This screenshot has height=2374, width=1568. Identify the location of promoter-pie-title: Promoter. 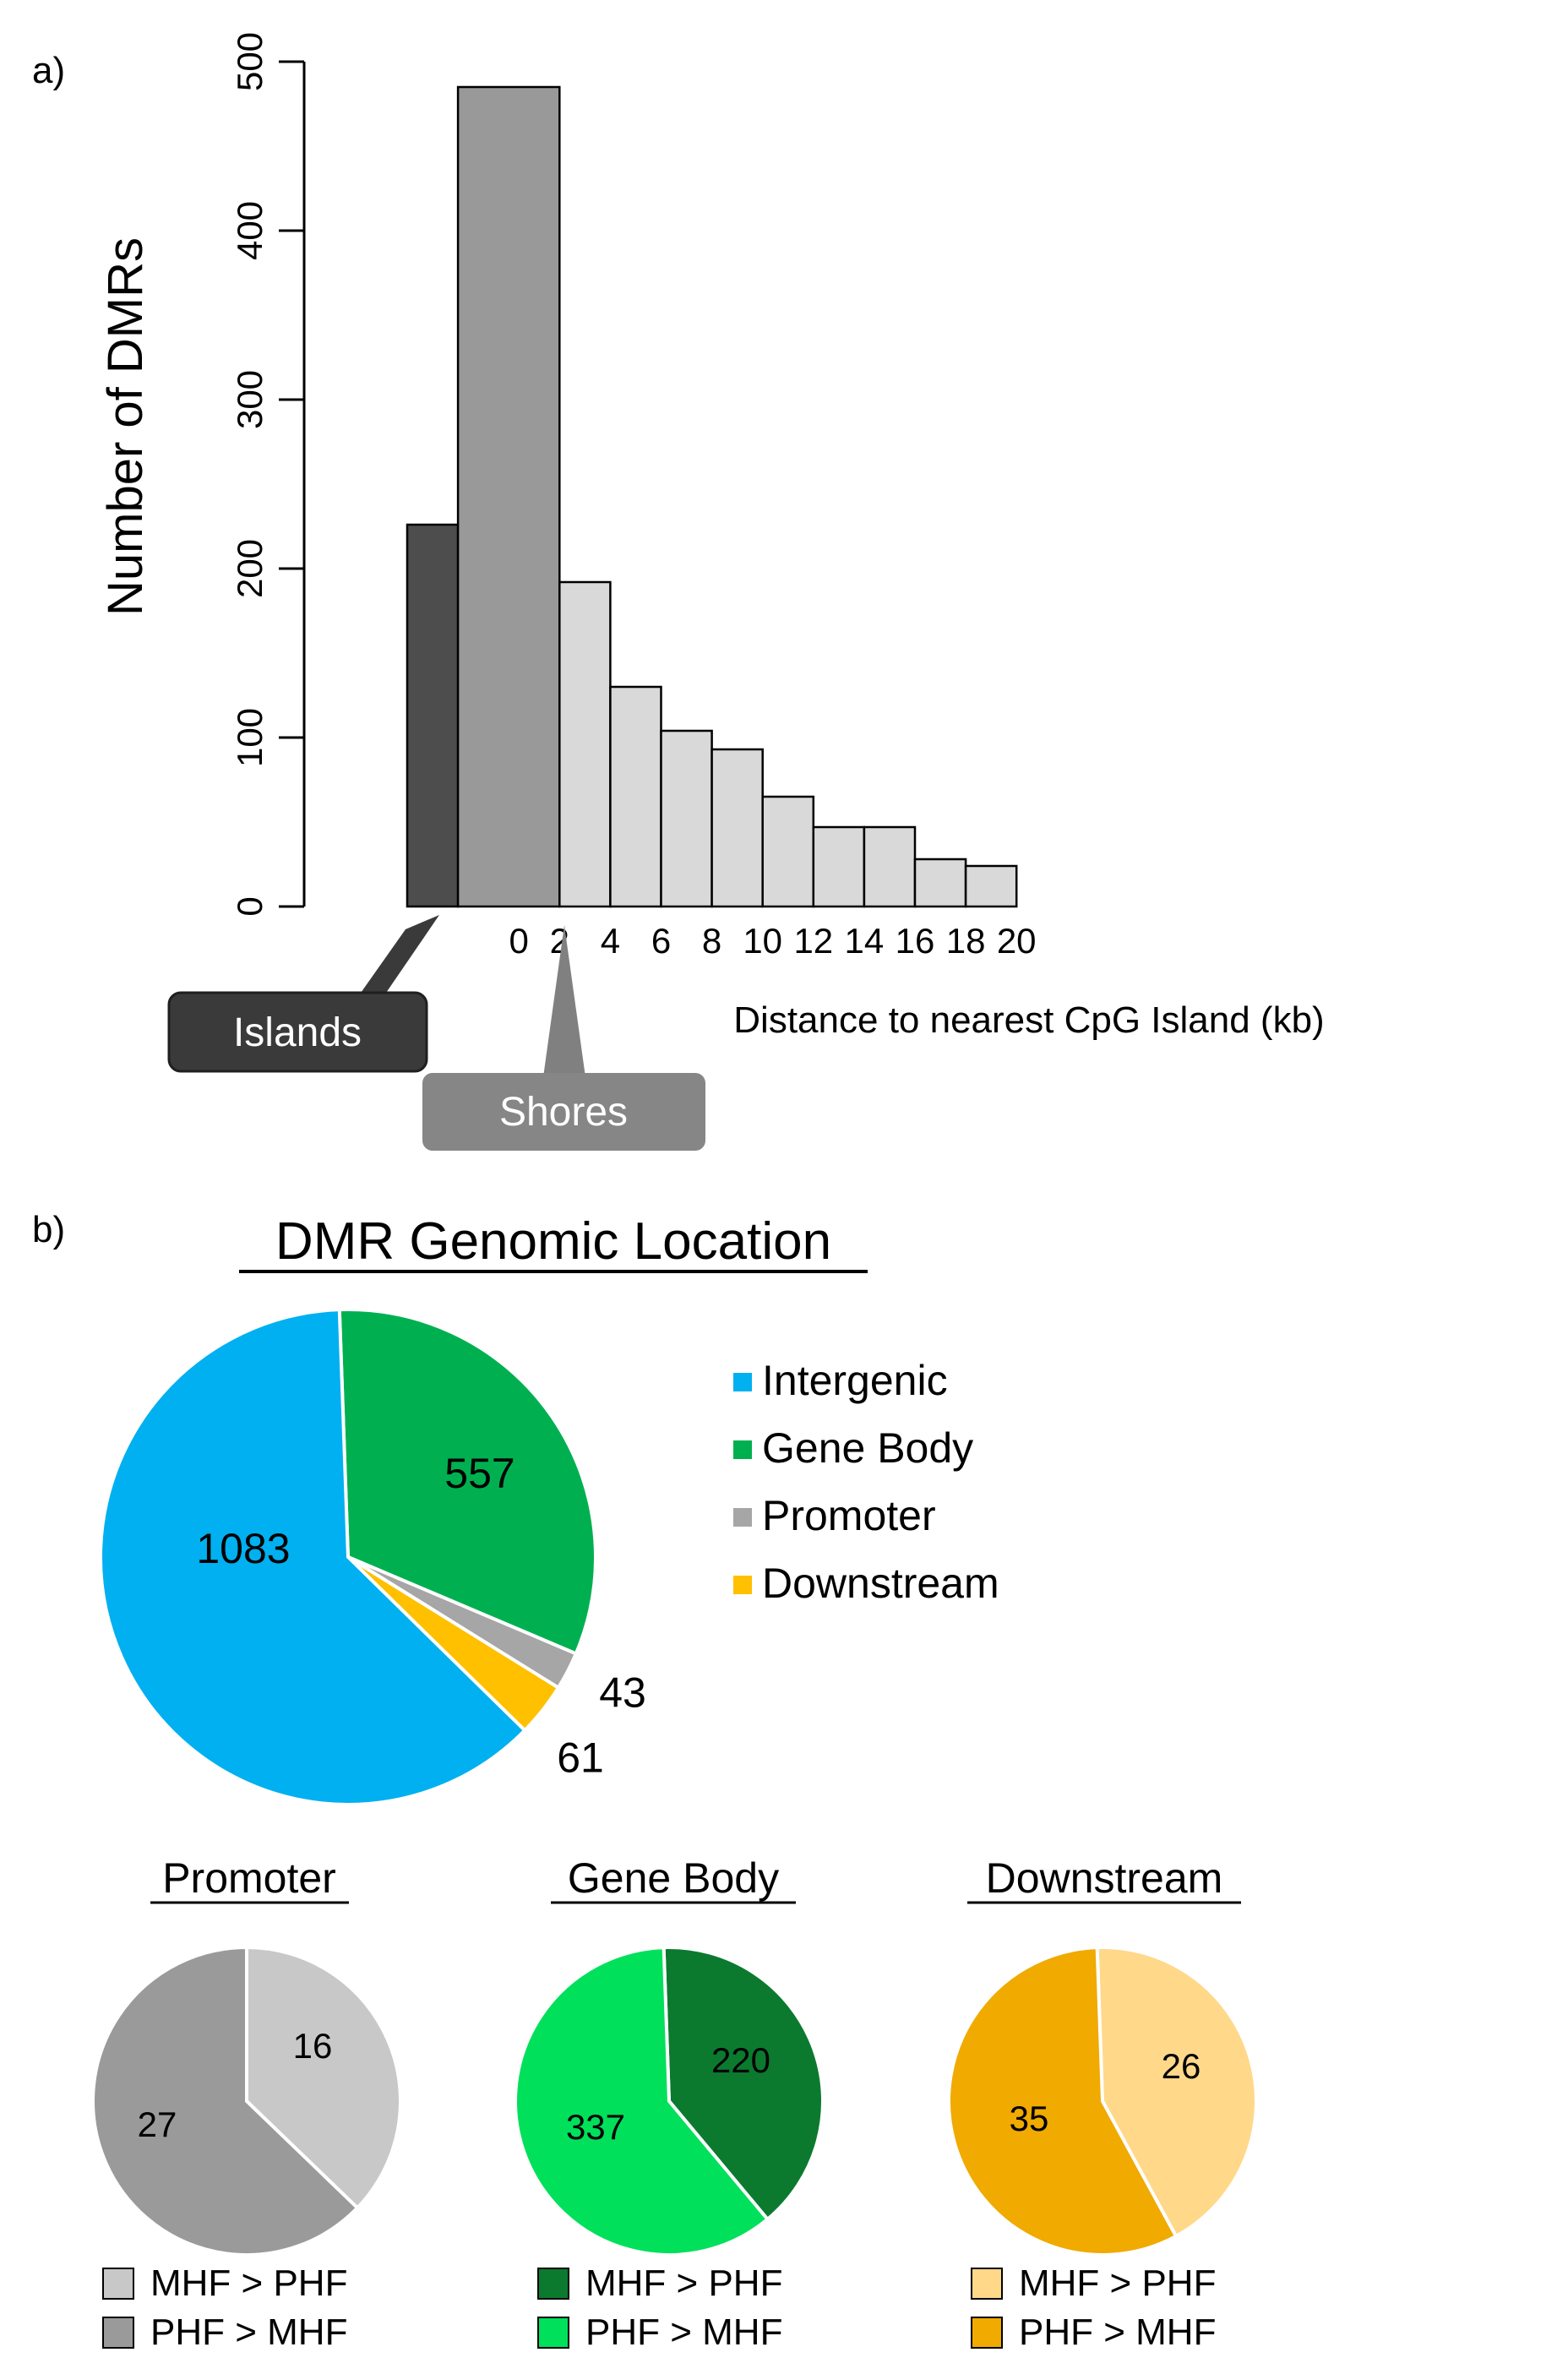
(249, 1878).